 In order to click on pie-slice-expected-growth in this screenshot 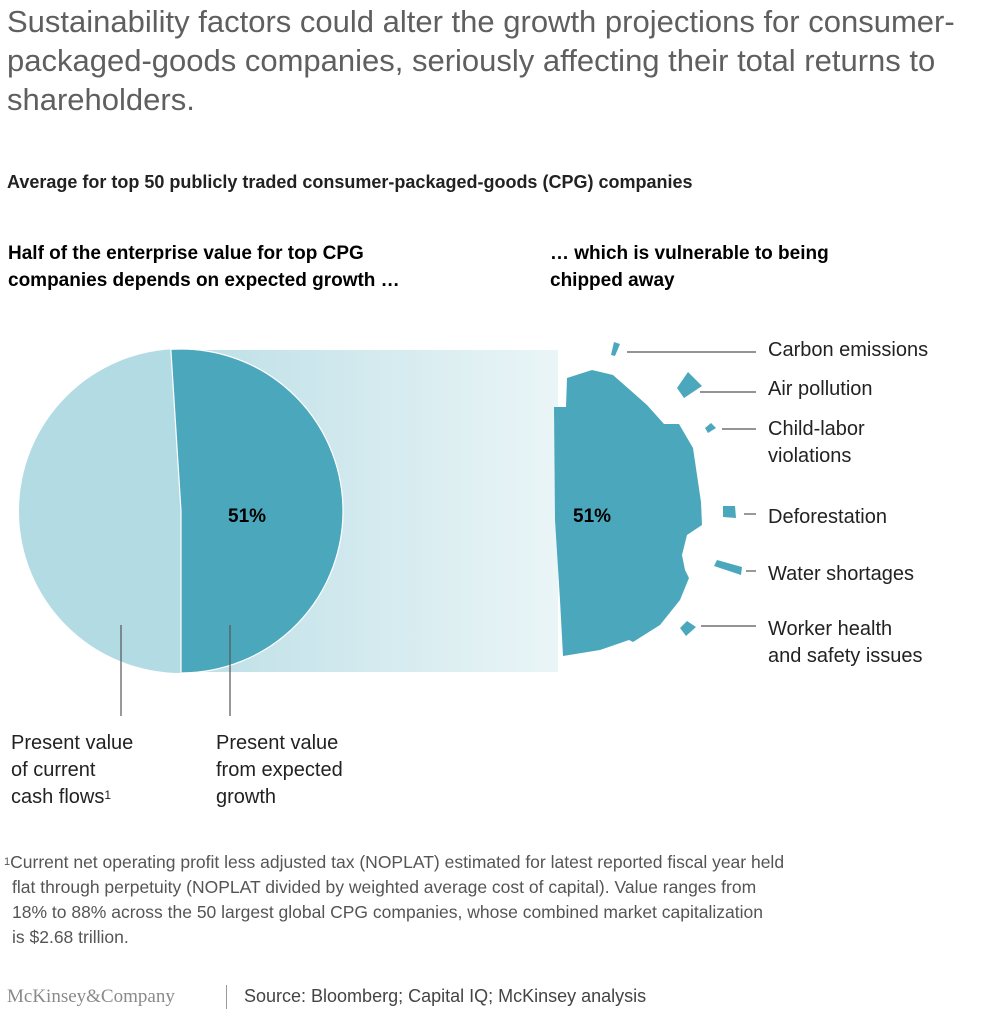, I will do `click(257, 511)`.